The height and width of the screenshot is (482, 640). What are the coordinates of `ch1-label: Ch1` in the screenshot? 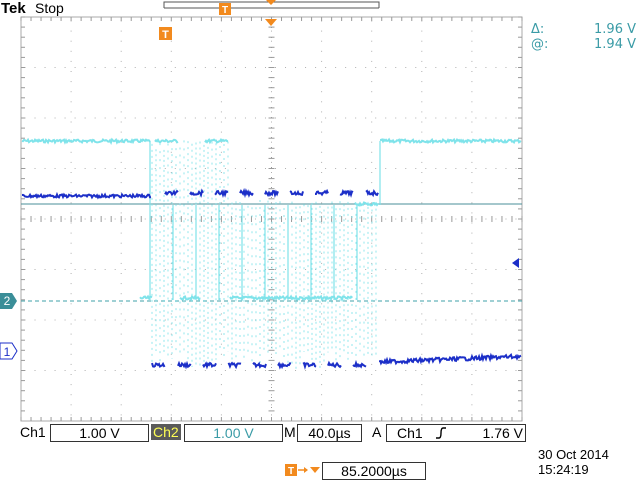 It's located at (33, 432).